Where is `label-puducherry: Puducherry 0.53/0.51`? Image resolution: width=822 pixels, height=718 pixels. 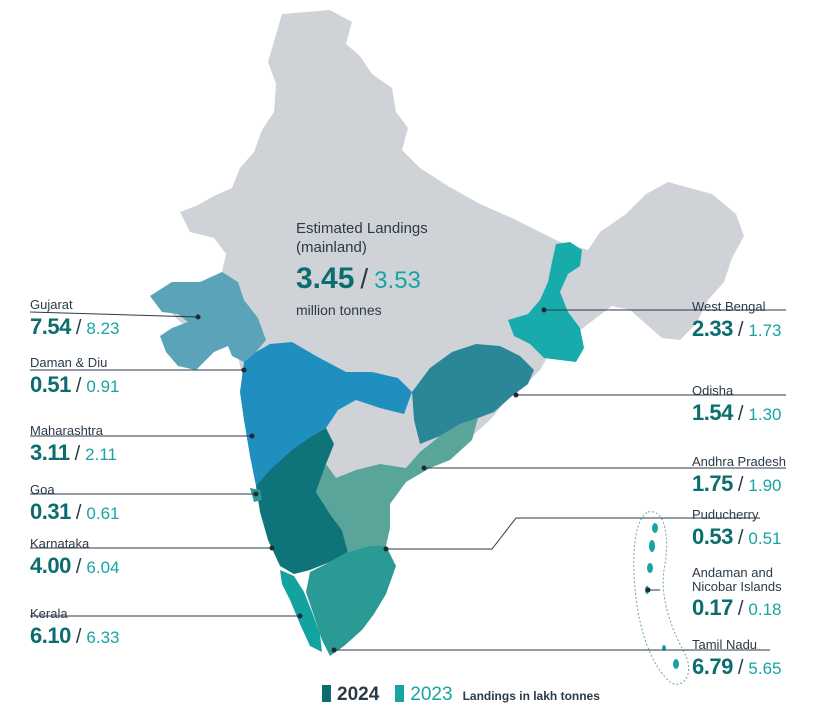
label-puducherry: Puducherry 0.53/0.51 is located at coordinates (737, 528).